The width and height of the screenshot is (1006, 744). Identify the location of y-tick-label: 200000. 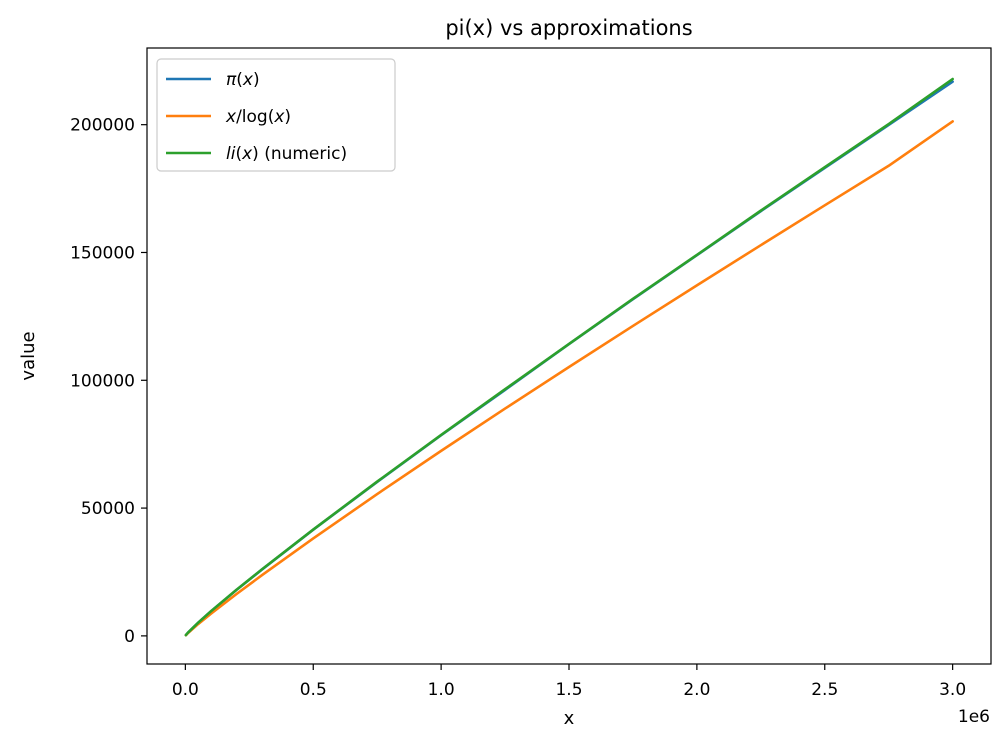
(102, 126).